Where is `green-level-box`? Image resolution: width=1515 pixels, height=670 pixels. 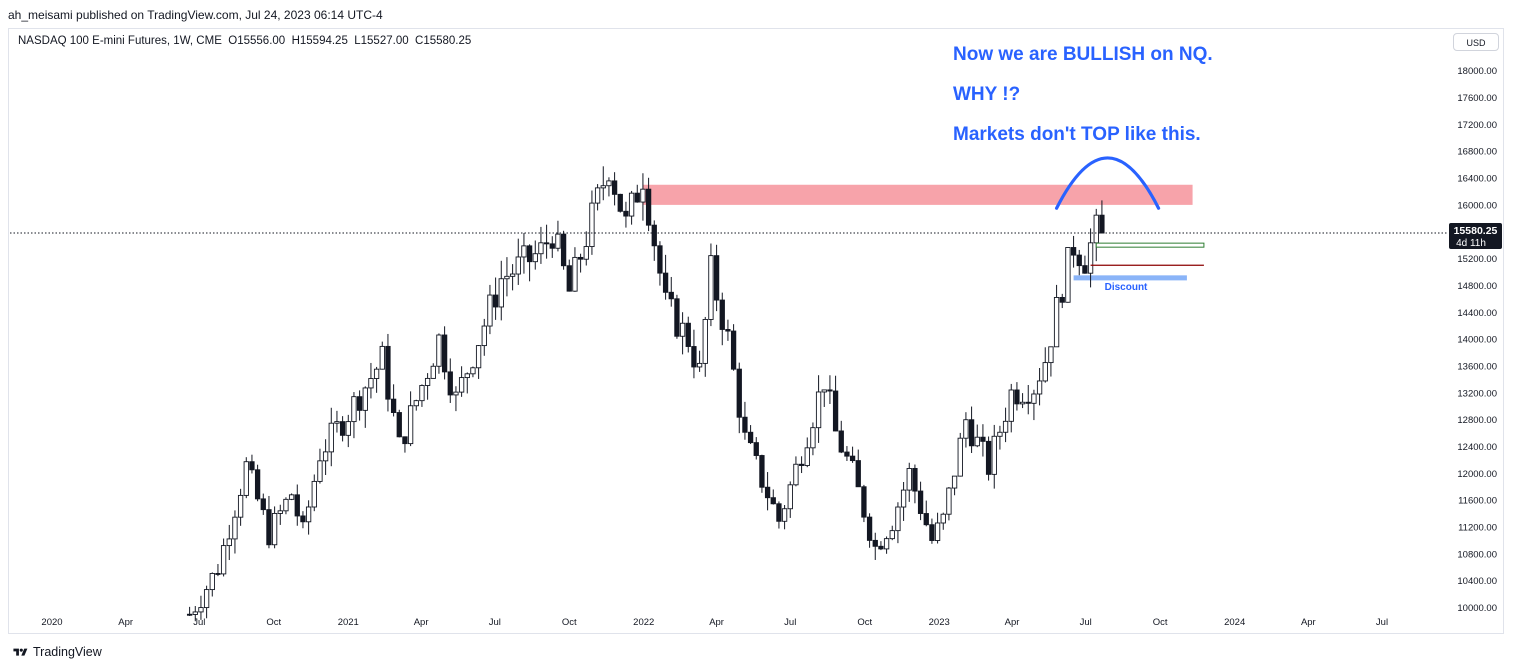
green-level-box is located at coordinates (1150, 245).